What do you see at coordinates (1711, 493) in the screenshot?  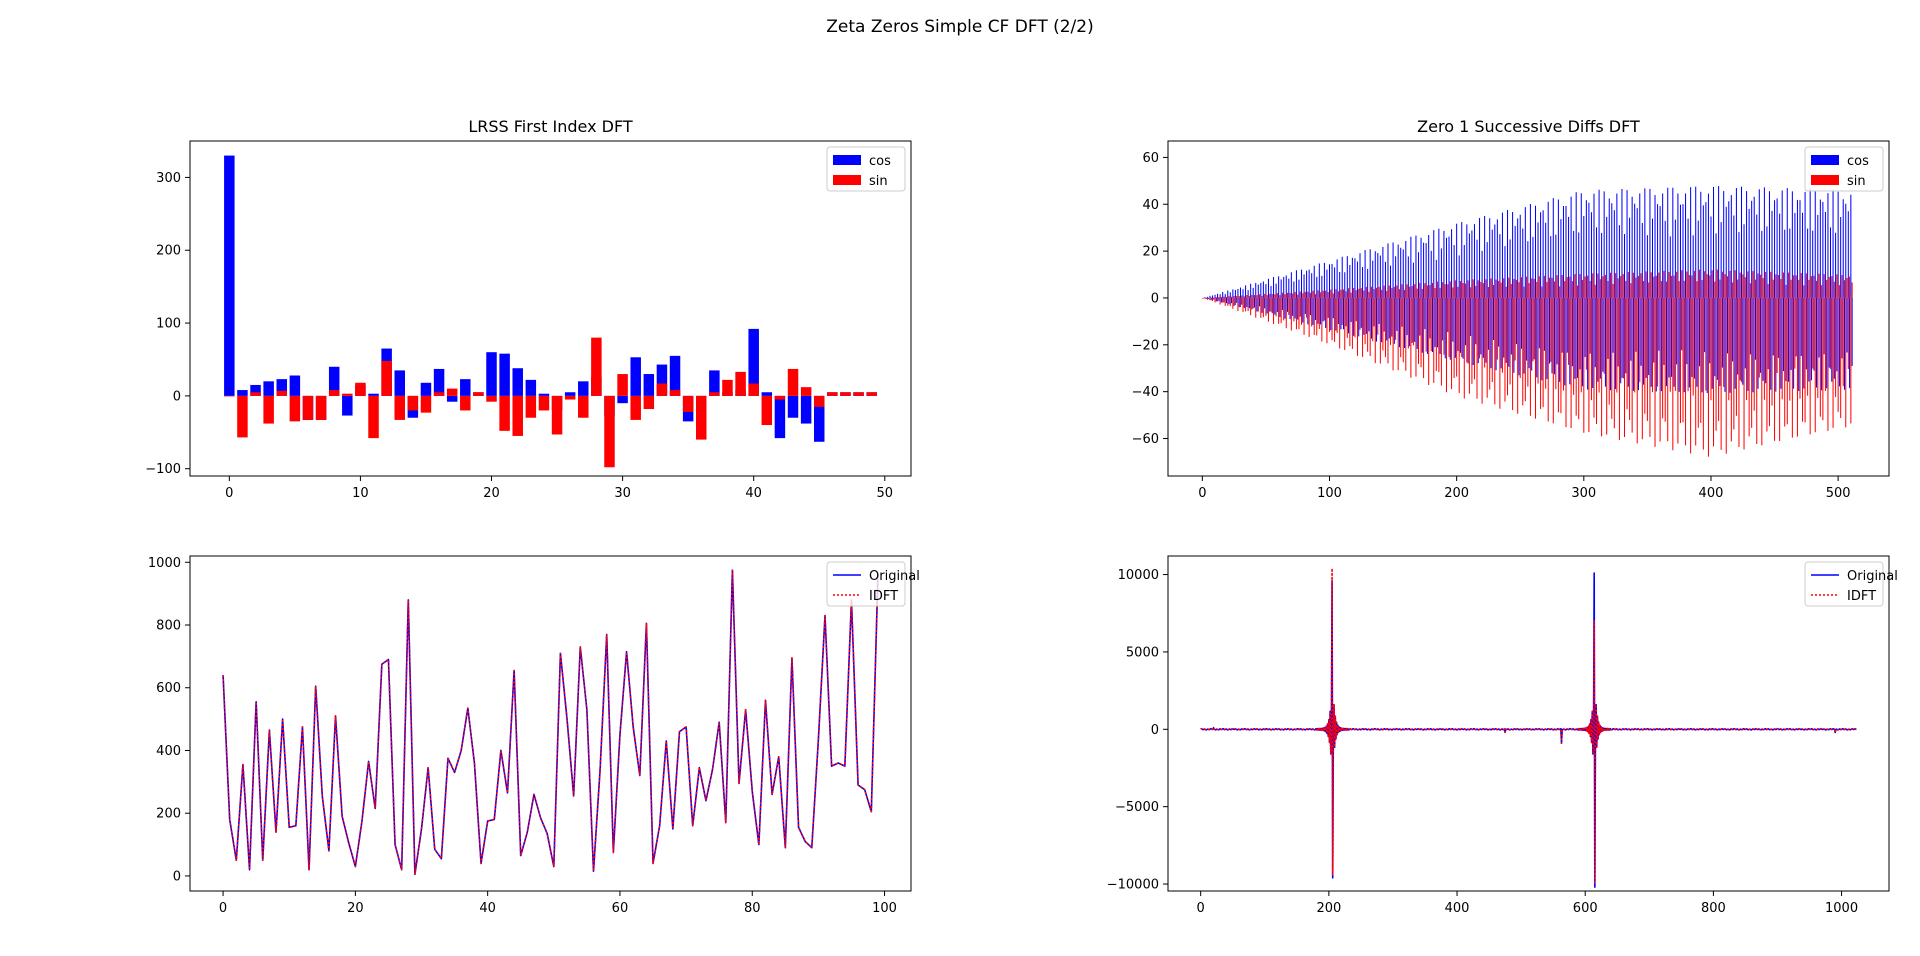 I see `x-tick-label: 400` at bounding box center [1711, 493].